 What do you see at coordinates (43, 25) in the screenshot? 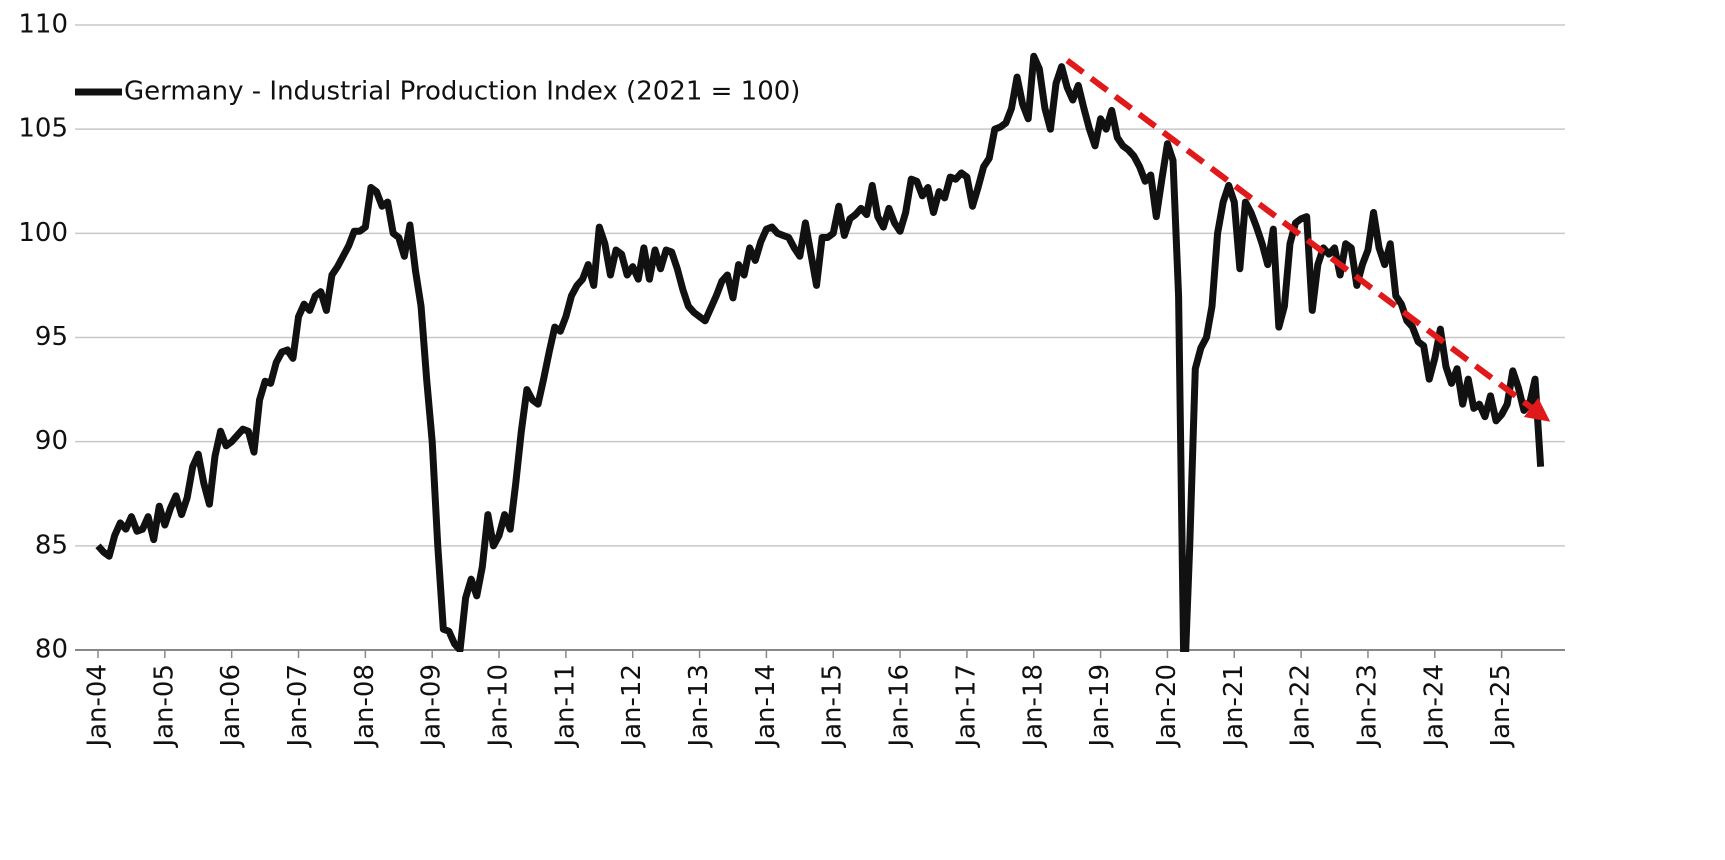
I see `y-tick-label: 110` at bounding box center [43, 25].